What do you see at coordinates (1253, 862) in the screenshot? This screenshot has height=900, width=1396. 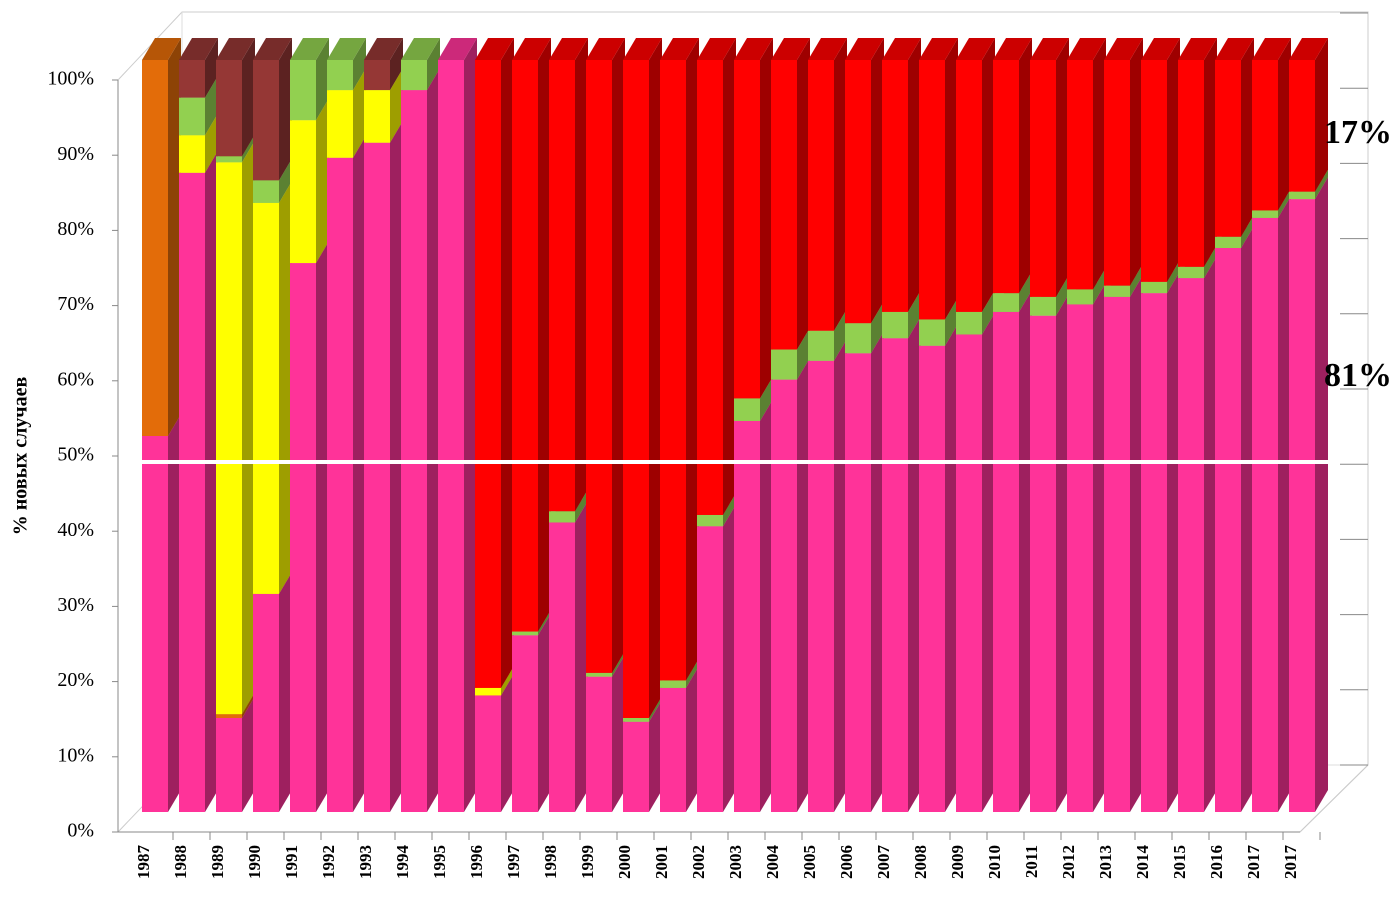 I see `x-tick-label: 2017` at bounding box center [1253, 862].